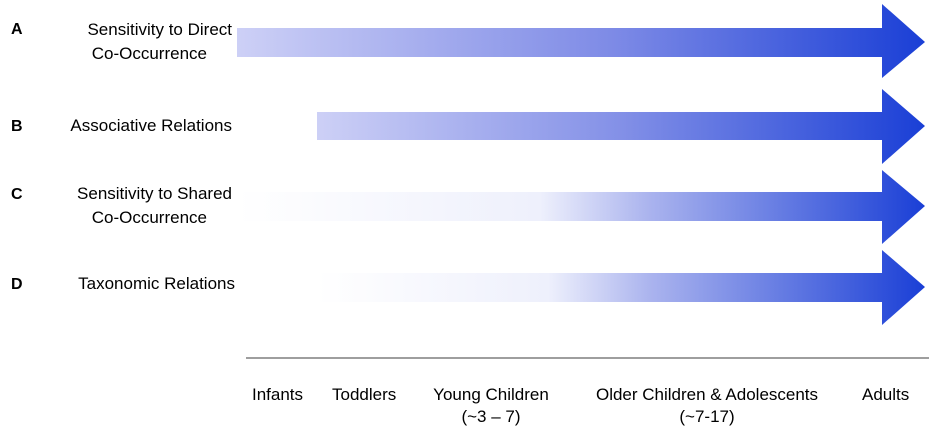 Image resolution: width=929 pixels, height=435 pixels. I want to click on stage-toddlers: Toddlers, so click(364, 395).